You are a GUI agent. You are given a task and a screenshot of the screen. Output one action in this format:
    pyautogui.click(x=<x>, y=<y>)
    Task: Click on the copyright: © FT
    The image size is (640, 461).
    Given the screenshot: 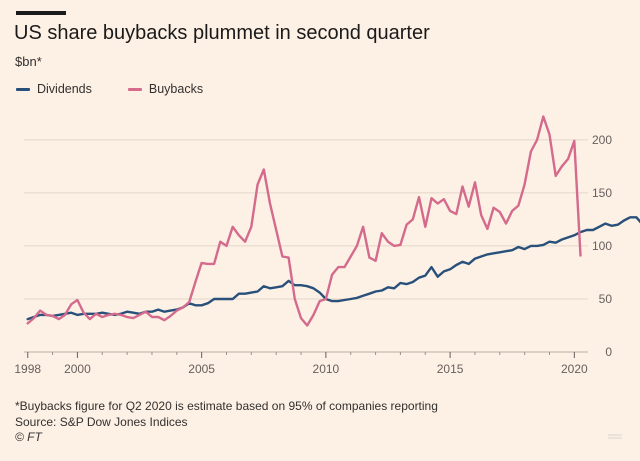 What is the action you would take?
    pyautogui.click(x=28, y=437)
    